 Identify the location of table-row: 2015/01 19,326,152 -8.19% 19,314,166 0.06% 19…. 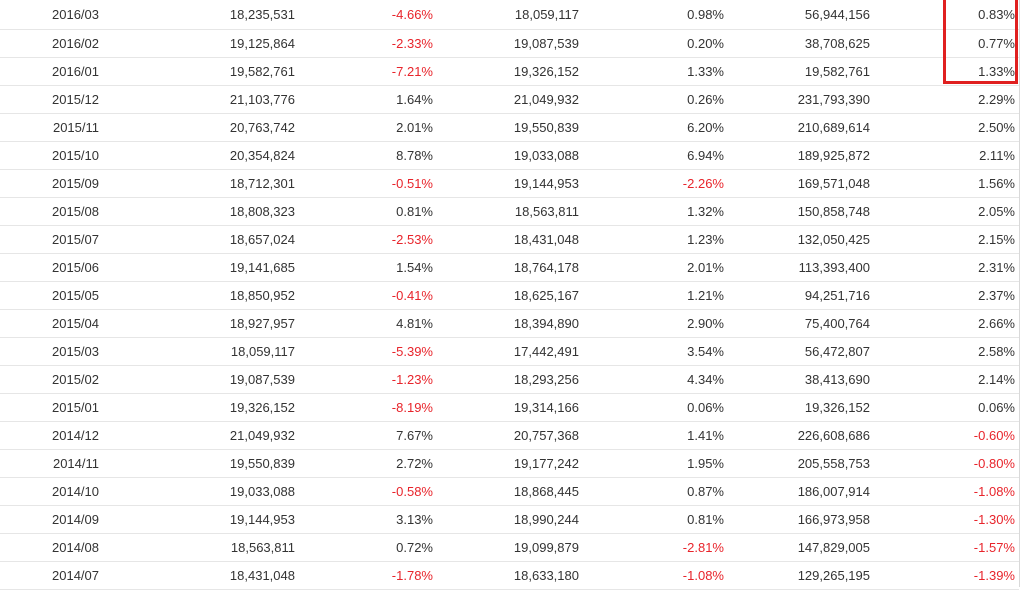
(509, 408).